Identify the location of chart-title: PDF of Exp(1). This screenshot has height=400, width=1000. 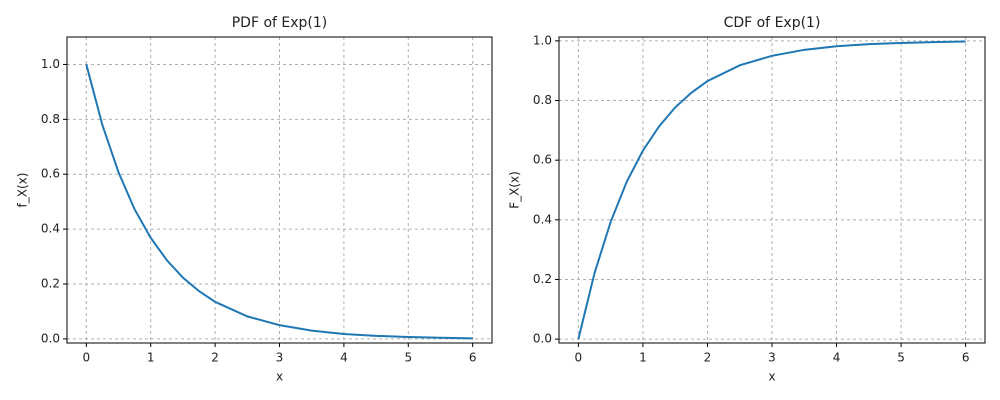
(280, 23).